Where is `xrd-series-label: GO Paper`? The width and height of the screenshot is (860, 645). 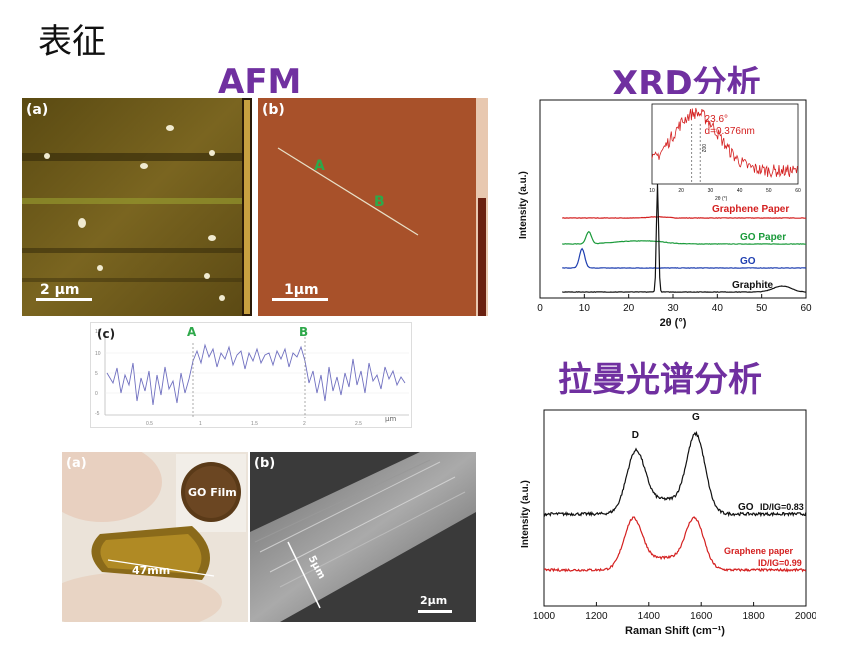
xrd-series-label: GO Paper is located at coordinates (763, 237).